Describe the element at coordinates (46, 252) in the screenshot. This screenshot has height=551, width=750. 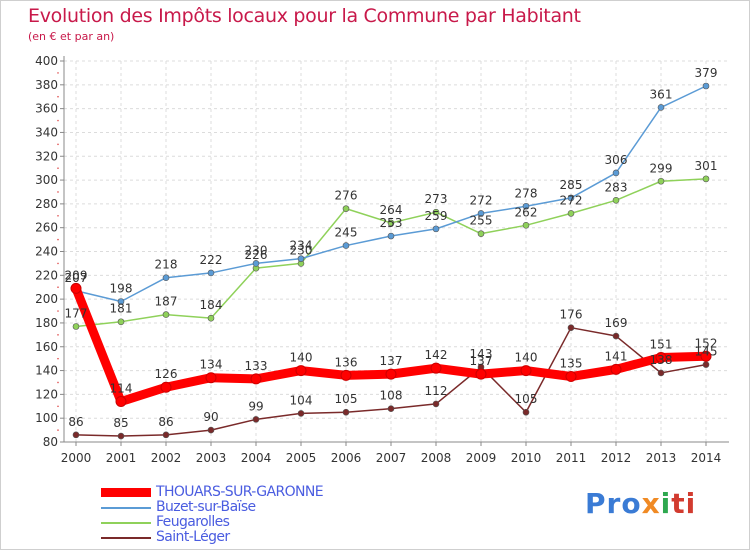
I see `y-tick-label: 240` at that location.